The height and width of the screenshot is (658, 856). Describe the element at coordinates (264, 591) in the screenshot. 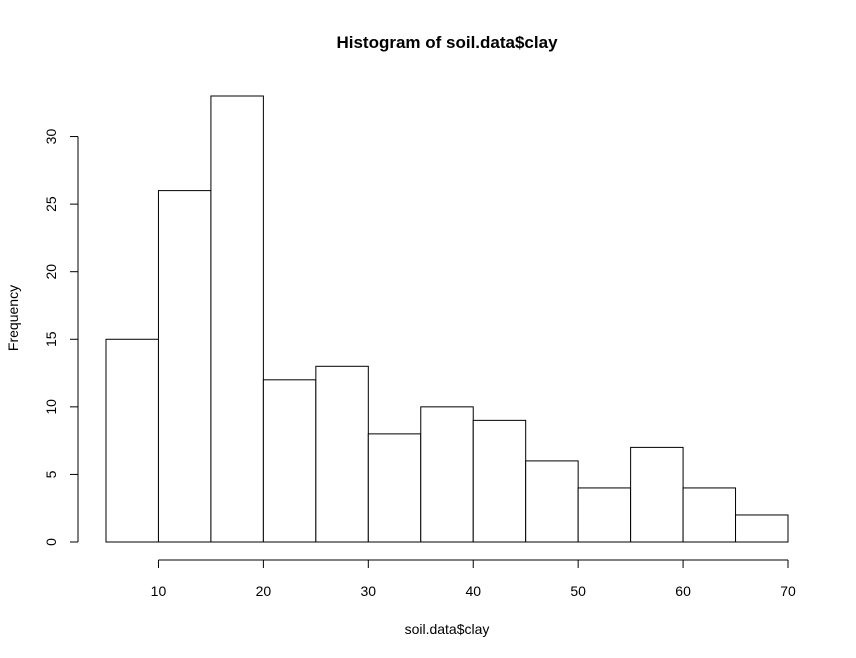

I see `x-tick-label: 20` at that location.